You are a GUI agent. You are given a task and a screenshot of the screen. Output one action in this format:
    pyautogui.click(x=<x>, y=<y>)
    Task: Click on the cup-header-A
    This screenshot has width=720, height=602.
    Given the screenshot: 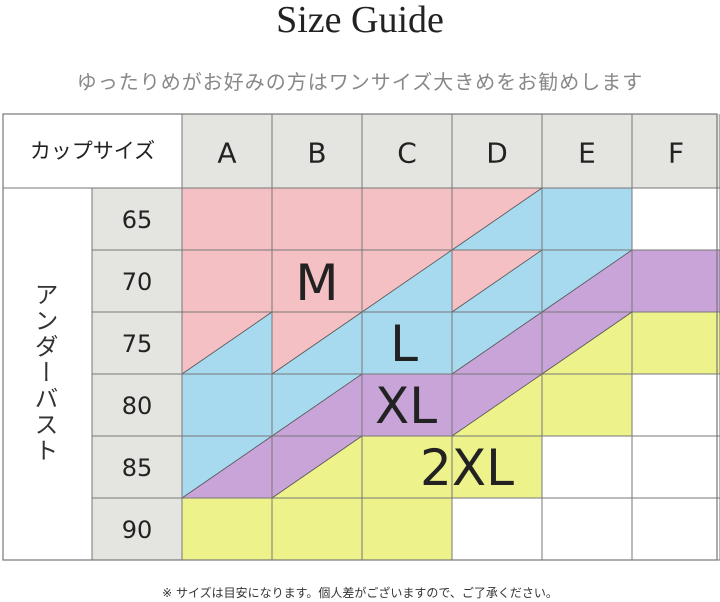 What is the action you would take?
    pyautogui.click(x=227, y=151)
    